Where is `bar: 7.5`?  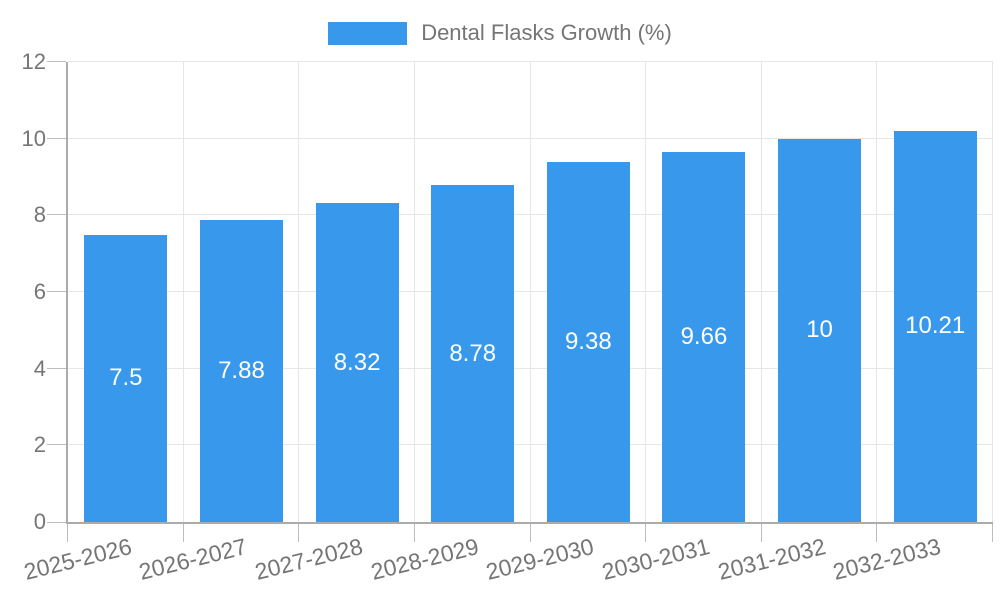
bar: 7.5 is located at coordinates (126, 378).